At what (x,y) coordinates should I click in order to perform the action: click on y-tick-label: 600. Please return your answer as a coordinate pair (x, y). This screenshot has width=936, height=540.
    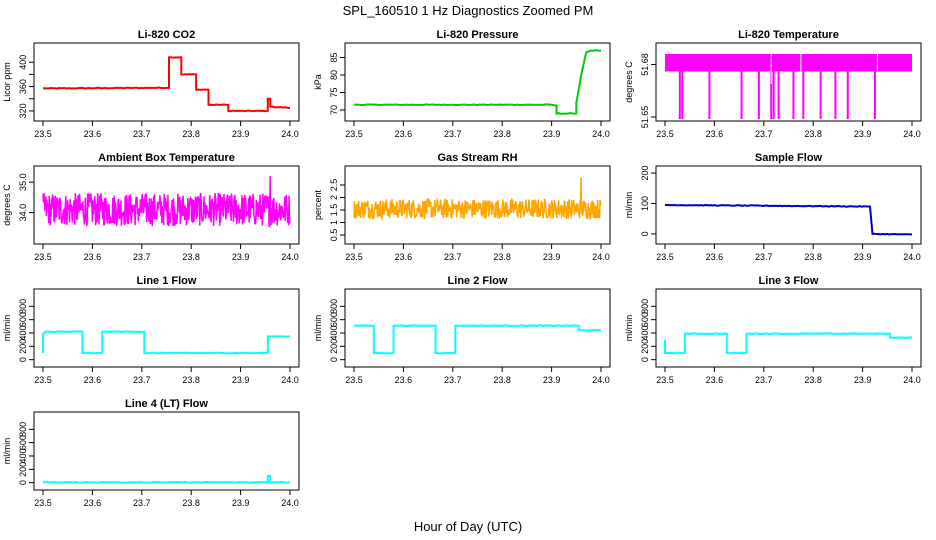
    Looking at the image, I should click on (23, 442).